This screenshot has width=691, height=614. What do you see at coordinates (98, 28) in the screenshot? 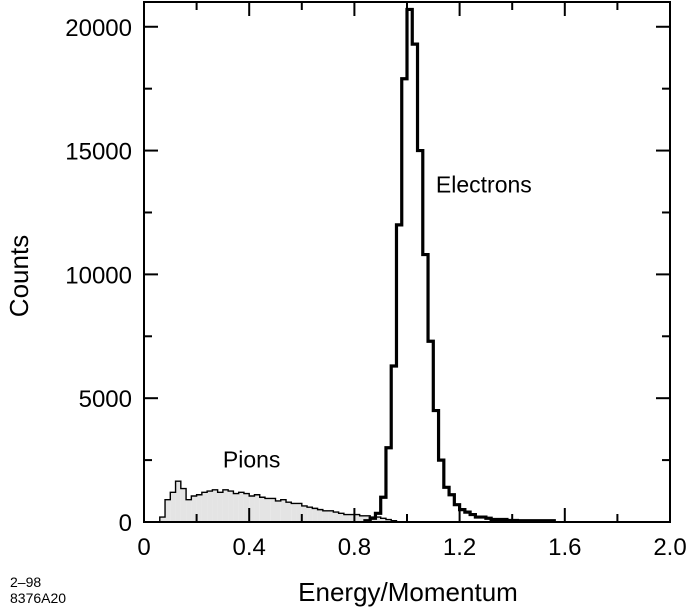
I see `y-tick-label: 20000` at bounding box center [98, 28].